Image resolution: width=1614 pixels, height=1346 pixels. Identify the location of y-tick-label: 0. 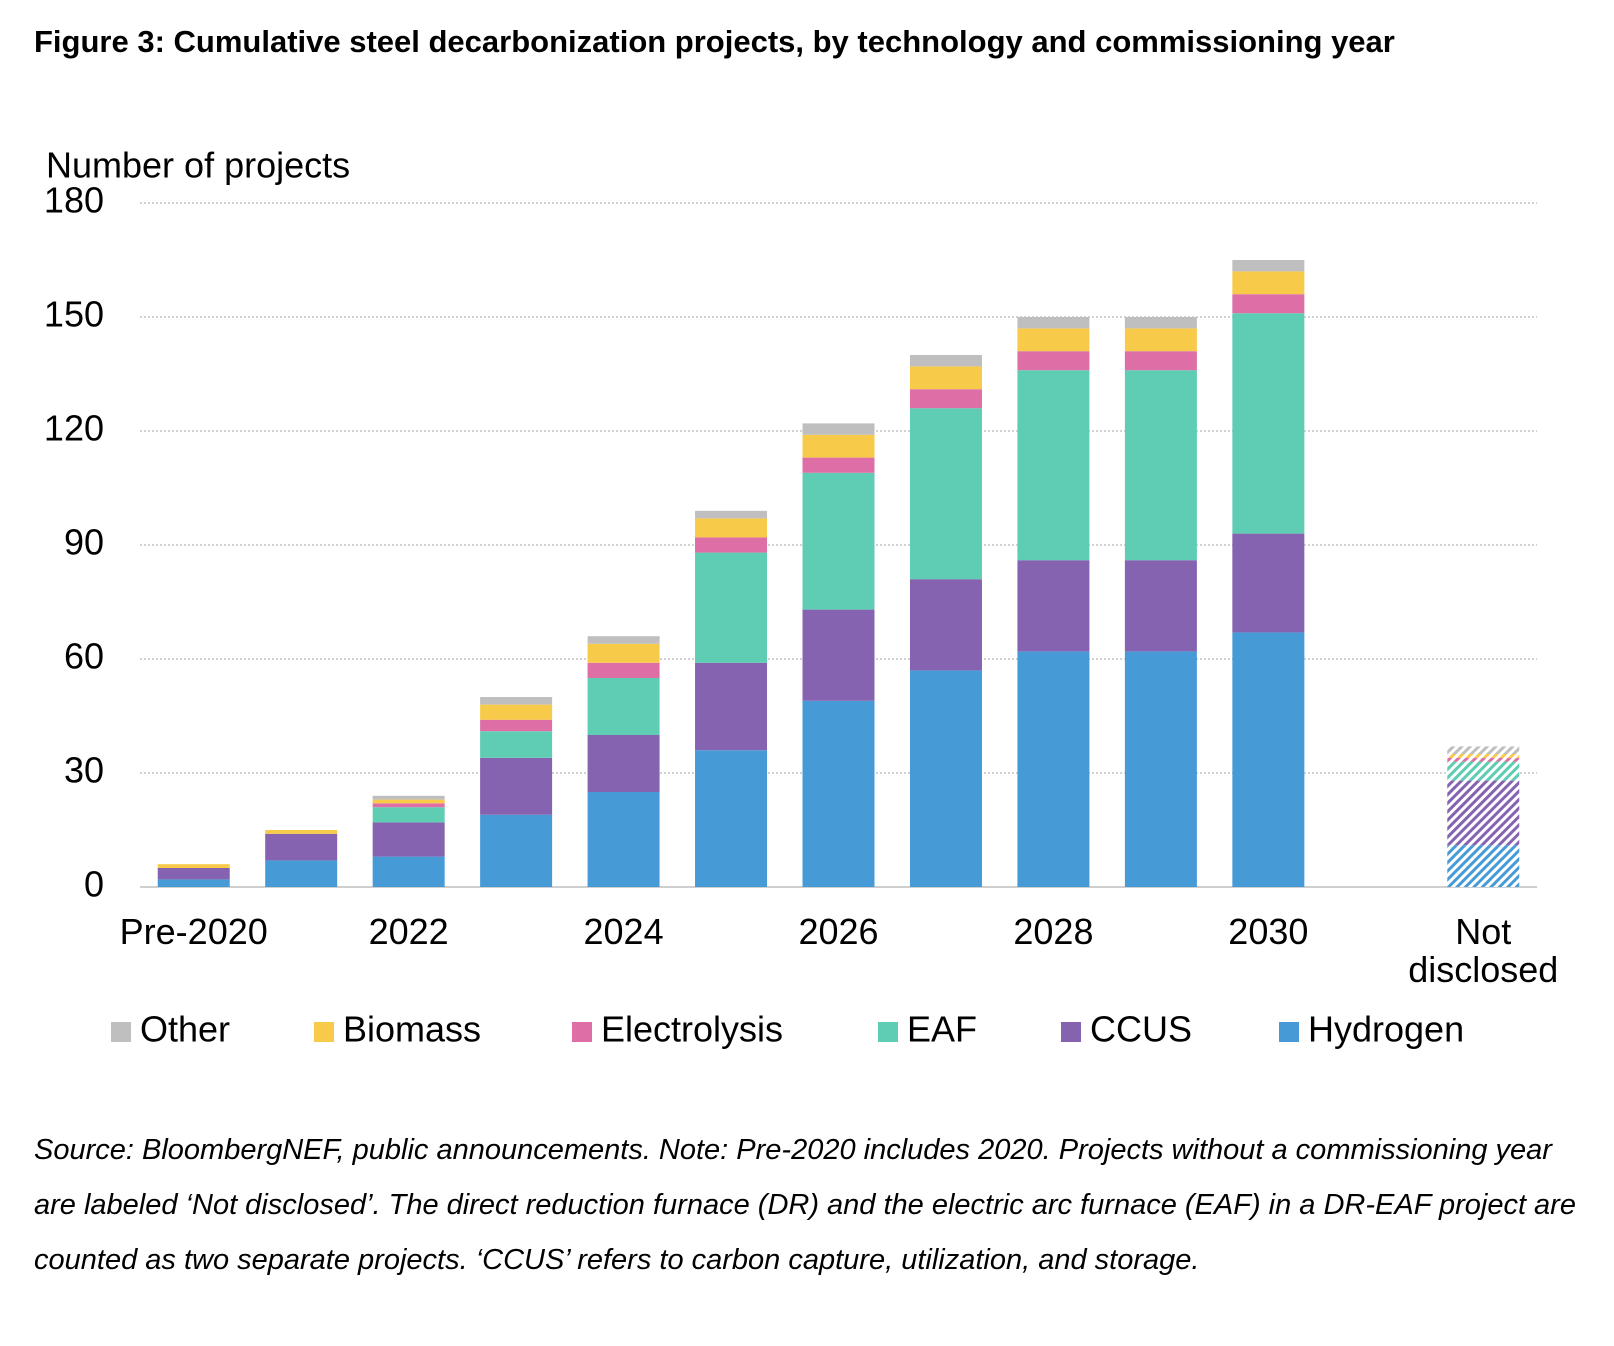
(94, 884).